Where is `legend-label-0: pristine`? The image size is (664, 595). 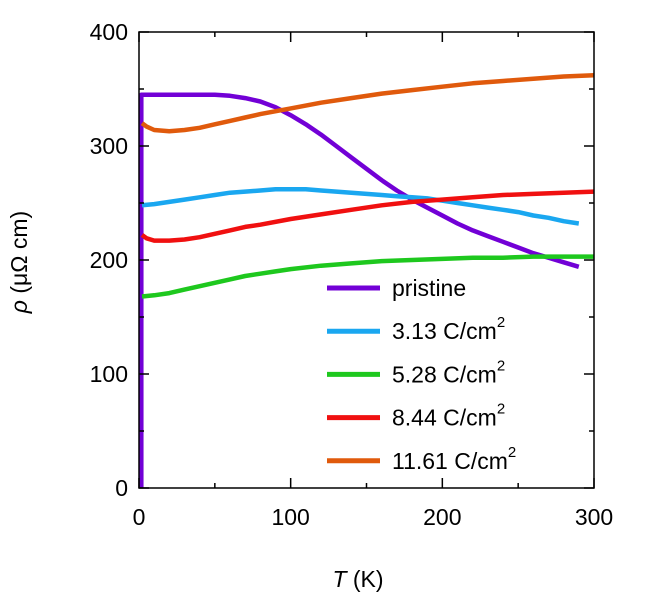
legend-label-0: pristine is located at coordinates (429, 288).